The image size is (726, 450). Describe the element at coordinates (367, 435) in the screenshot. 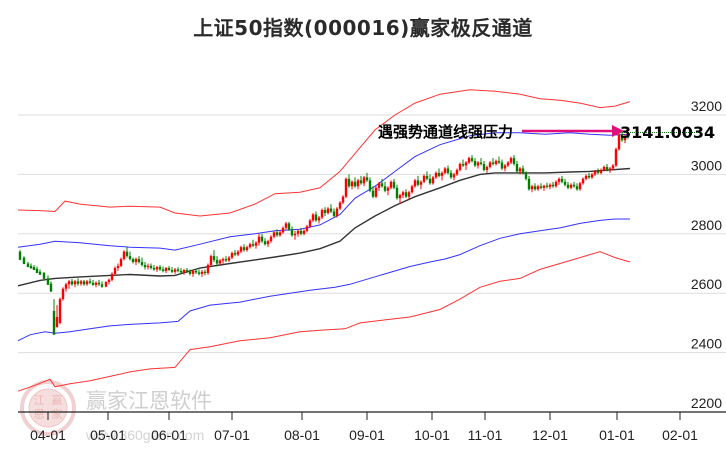

I see `x-tick-label: 09-01` at that location.